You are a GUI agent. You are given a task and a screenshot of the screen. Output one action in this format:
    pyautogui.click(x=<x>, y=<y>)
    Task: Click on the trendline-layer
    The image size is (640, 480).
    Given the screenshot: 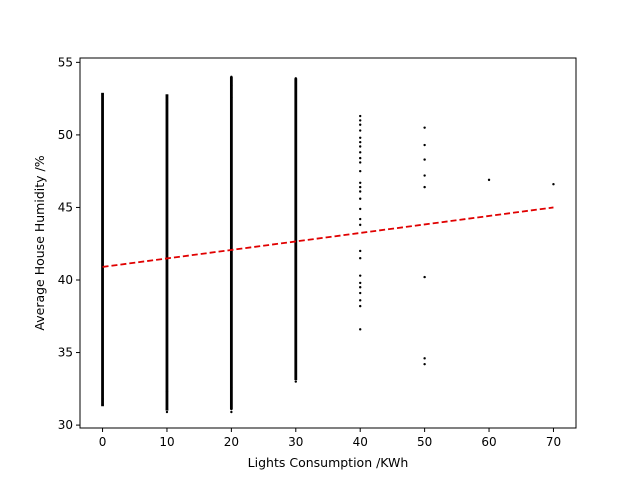 What is the action you would take?
    pyautogui.click(x=328, y=237)
    